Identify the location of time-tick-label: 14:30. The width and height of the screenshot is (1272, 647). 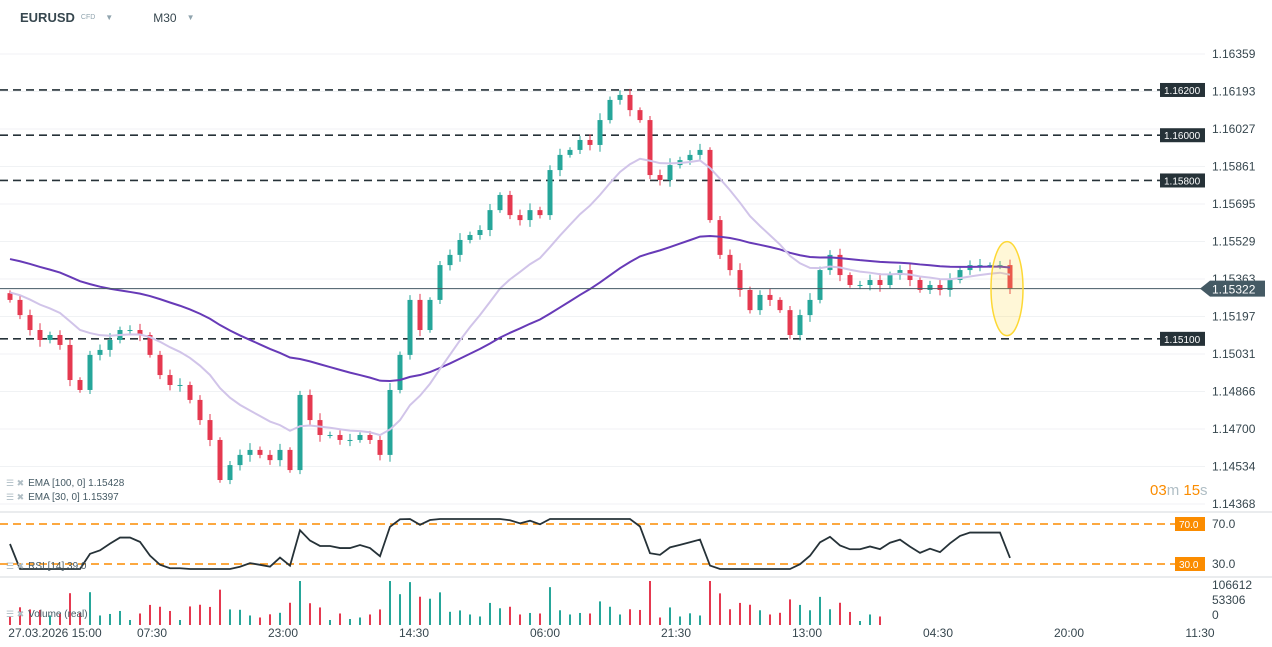
(414, 633).